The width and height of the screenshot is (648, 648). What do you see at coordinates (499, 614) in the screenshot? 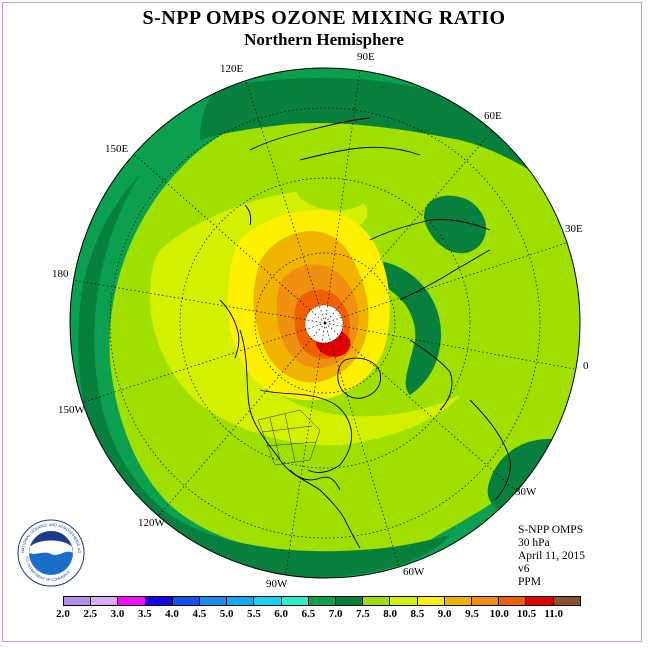
I see `colorbar-label: 10.0` at bounding box center [499, 614].